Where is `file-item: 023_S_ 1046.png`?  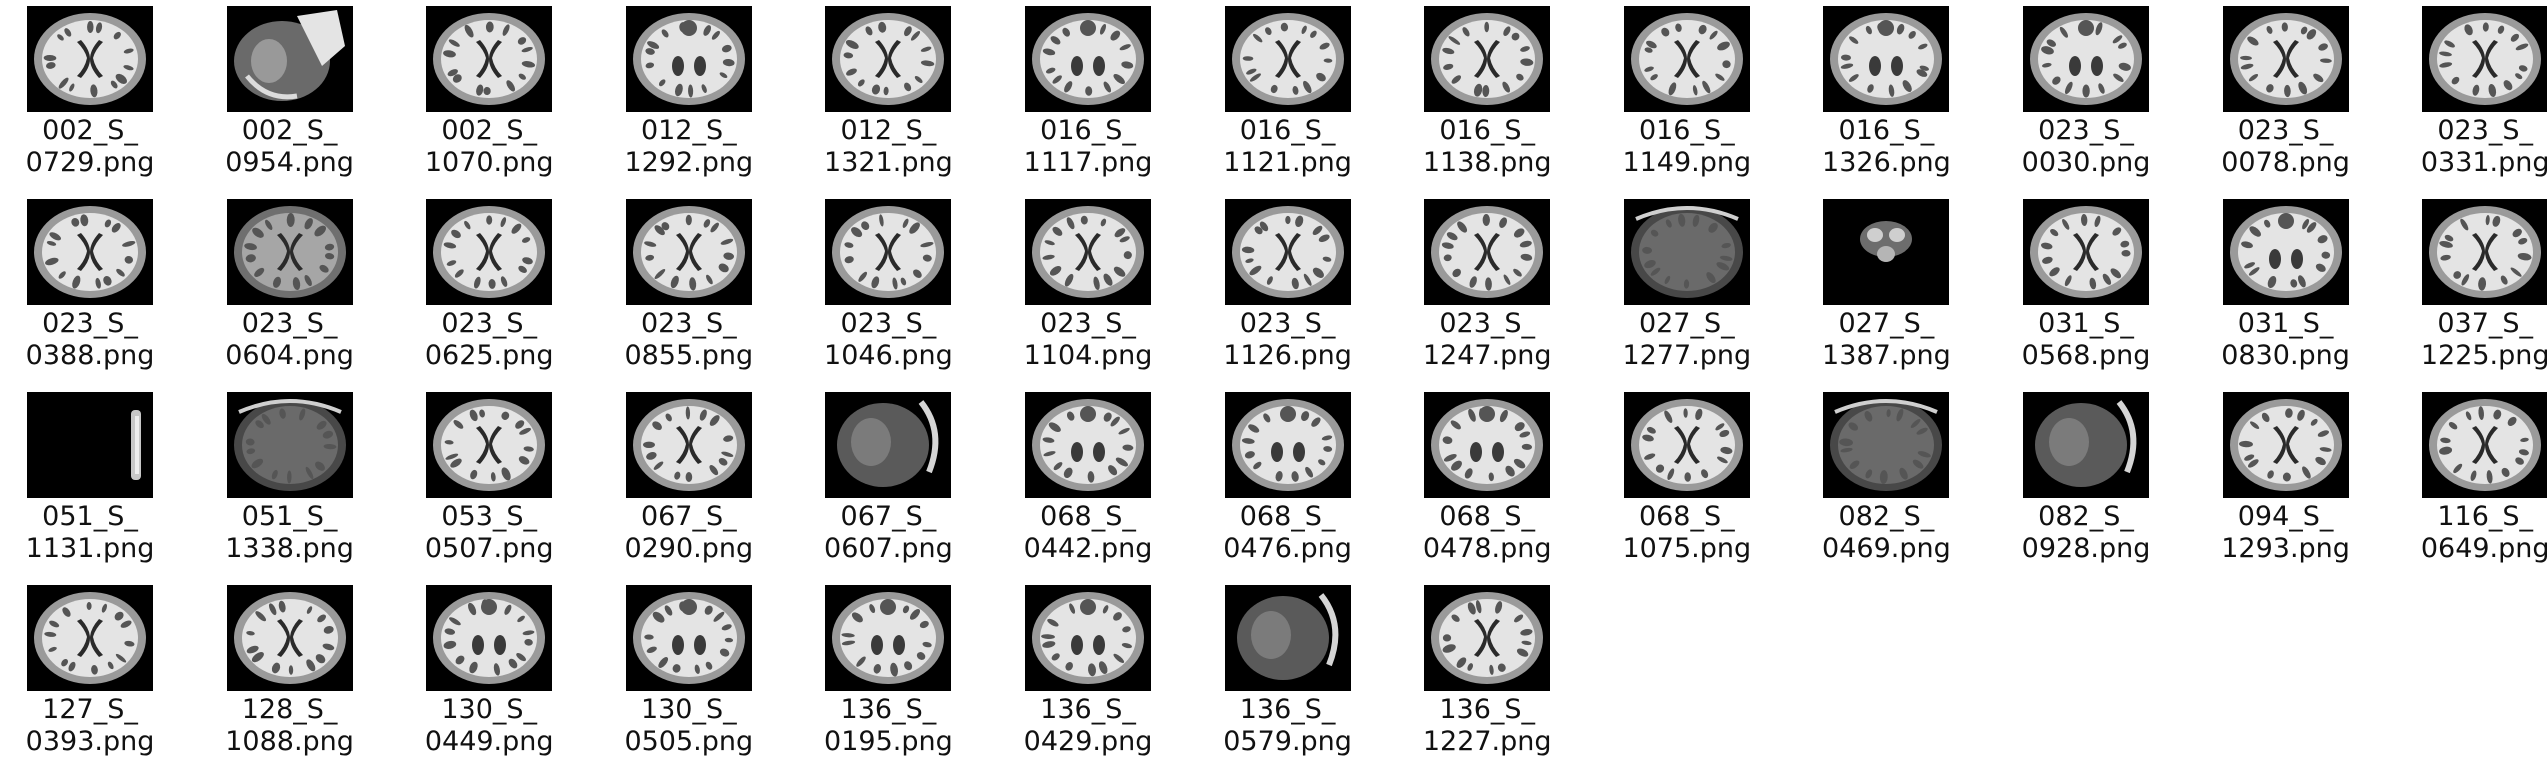 file-item: 023_S_ 1046.png is located at coordinates (888, 288).